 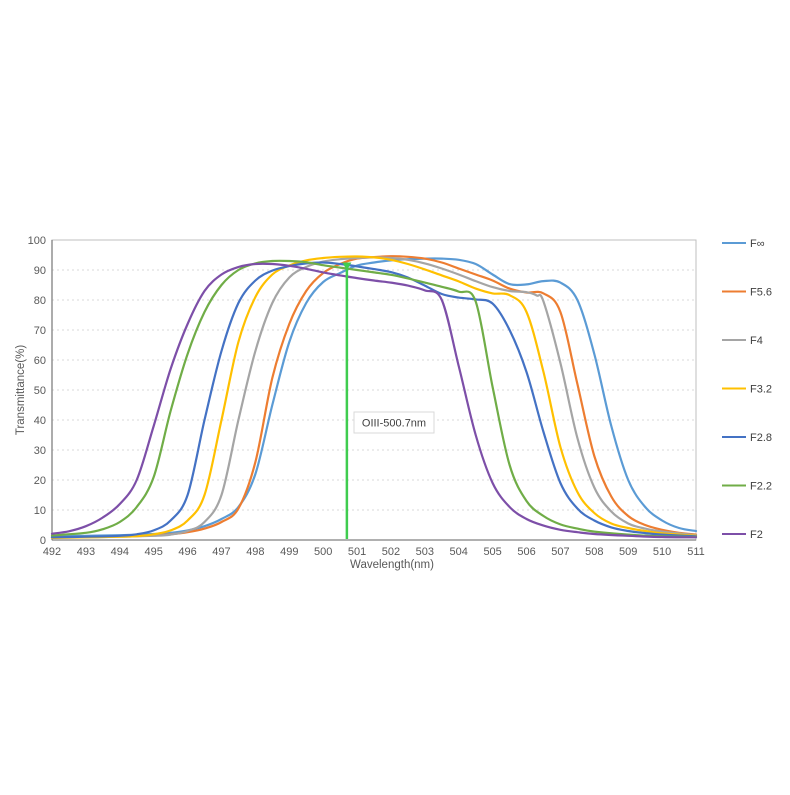 What do you see at coordinates (40, 421) in the screenshot?
I see `y-tick-label: 40` at bounding box center [40, 421].